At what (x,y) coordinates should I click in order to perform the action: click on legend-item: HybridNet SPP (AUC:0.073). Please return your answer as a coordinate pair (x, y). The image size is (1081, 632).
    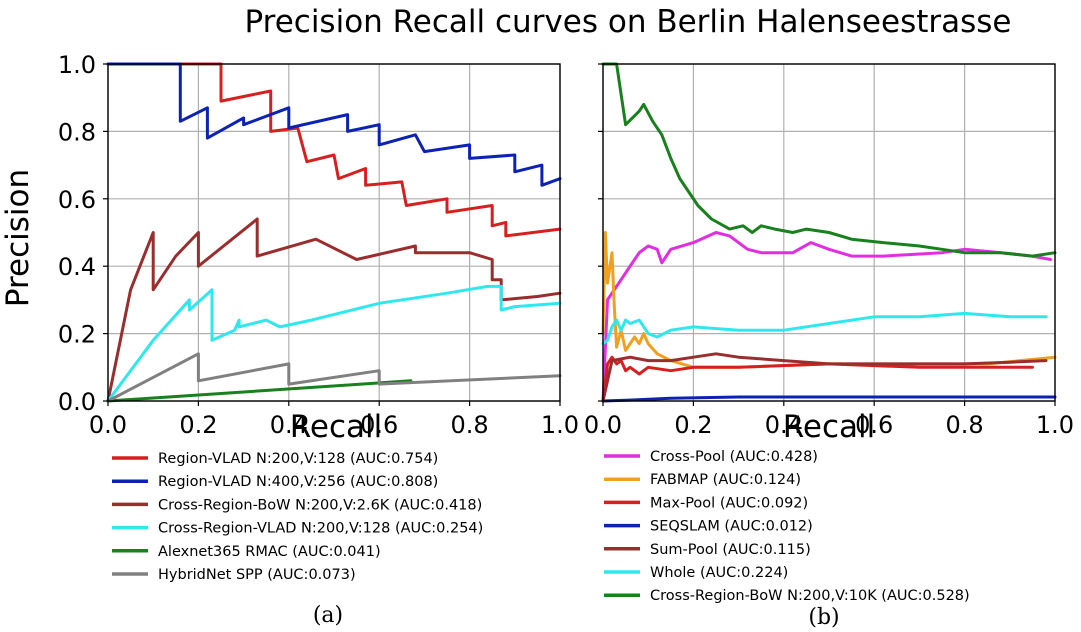
    Looking at the image, I should click on (234, 575).